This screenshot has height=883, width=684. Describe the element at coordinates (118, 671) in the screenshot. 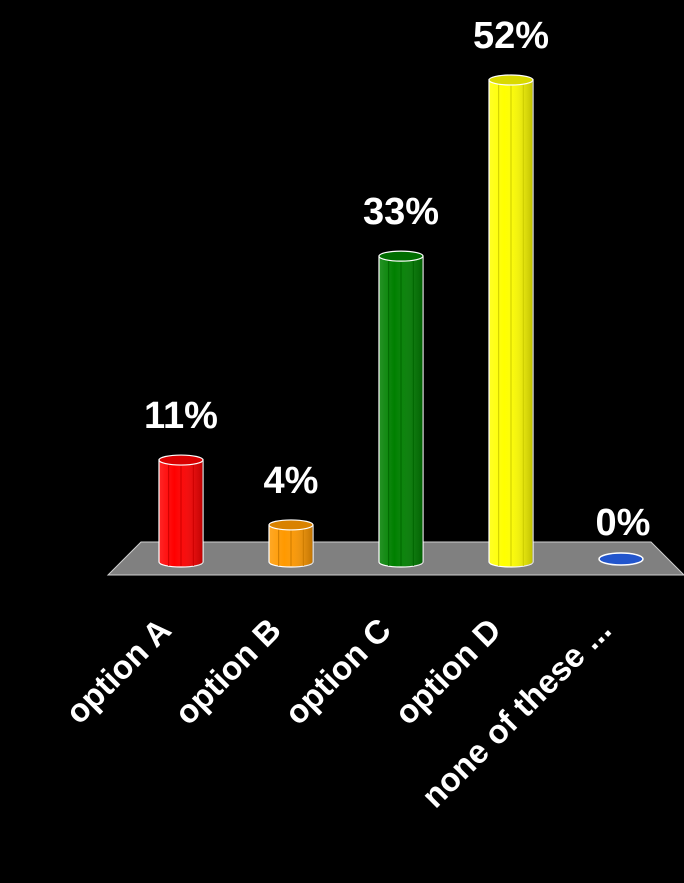

I see `category-label: option A` at that location.